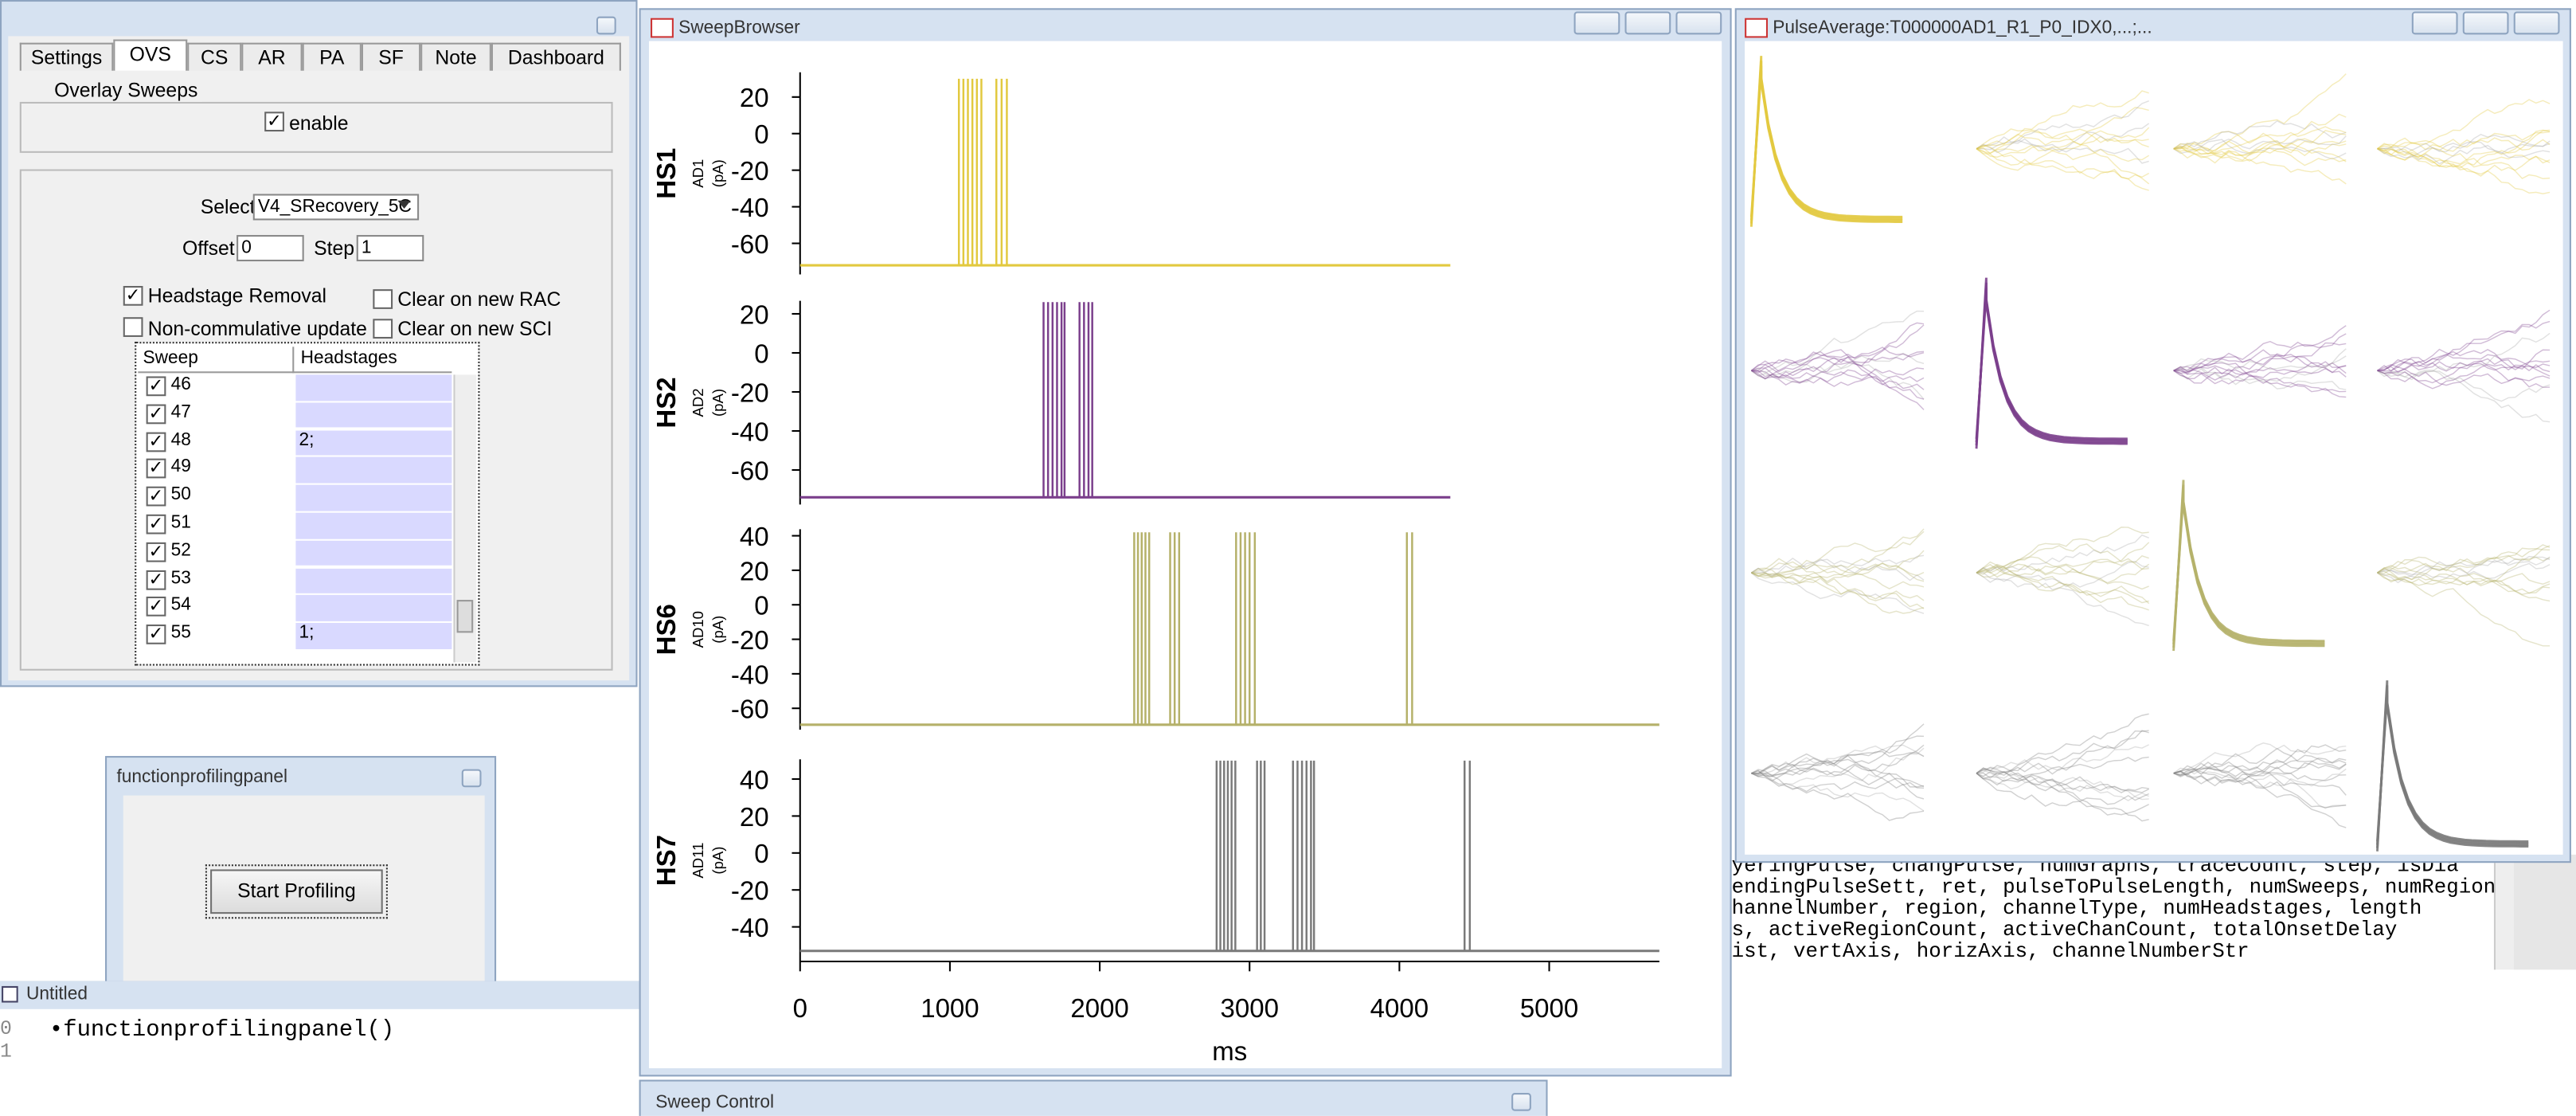 Image resolution: width=2576 pixels, height=1116 pixels. What do you see at coordinates (222, 1030) in the screenshot?
I see `command-line: •functionprofilingpanel()` at bounding box center [222, 1030].